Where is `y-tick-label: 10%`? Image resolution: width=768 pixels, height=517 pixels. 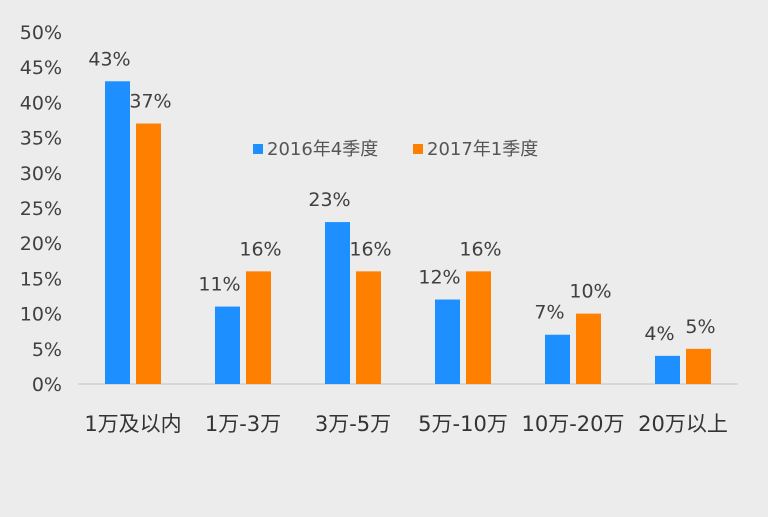
y-tick-label: 10% is located at coordinates (41, 315).